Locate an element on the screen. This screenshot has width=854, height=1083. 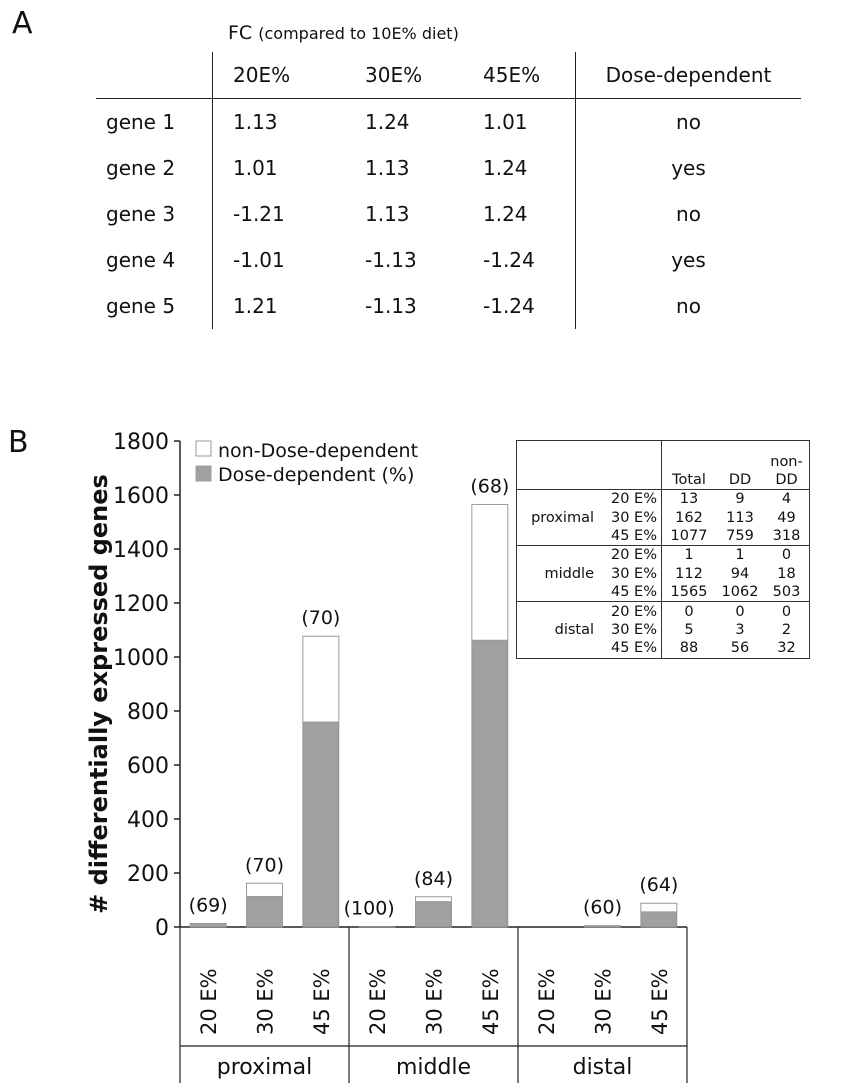
x-group-label: proximal is located at coordinates (264, 1067).